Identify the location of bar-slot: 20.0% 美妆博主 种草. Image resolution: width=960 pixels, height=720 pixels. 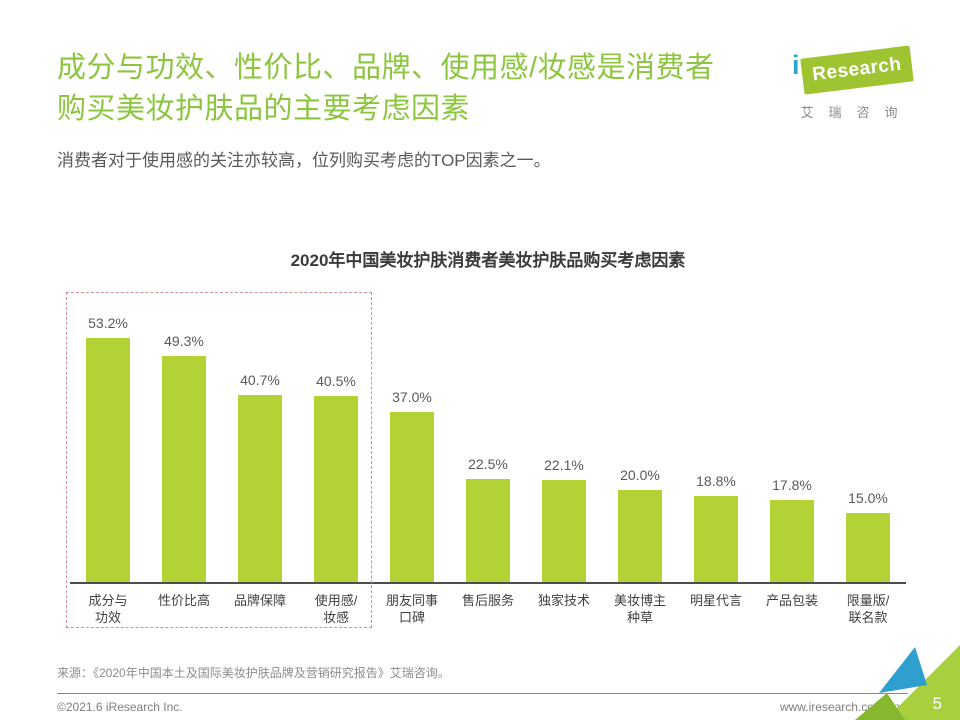
(640, 457).